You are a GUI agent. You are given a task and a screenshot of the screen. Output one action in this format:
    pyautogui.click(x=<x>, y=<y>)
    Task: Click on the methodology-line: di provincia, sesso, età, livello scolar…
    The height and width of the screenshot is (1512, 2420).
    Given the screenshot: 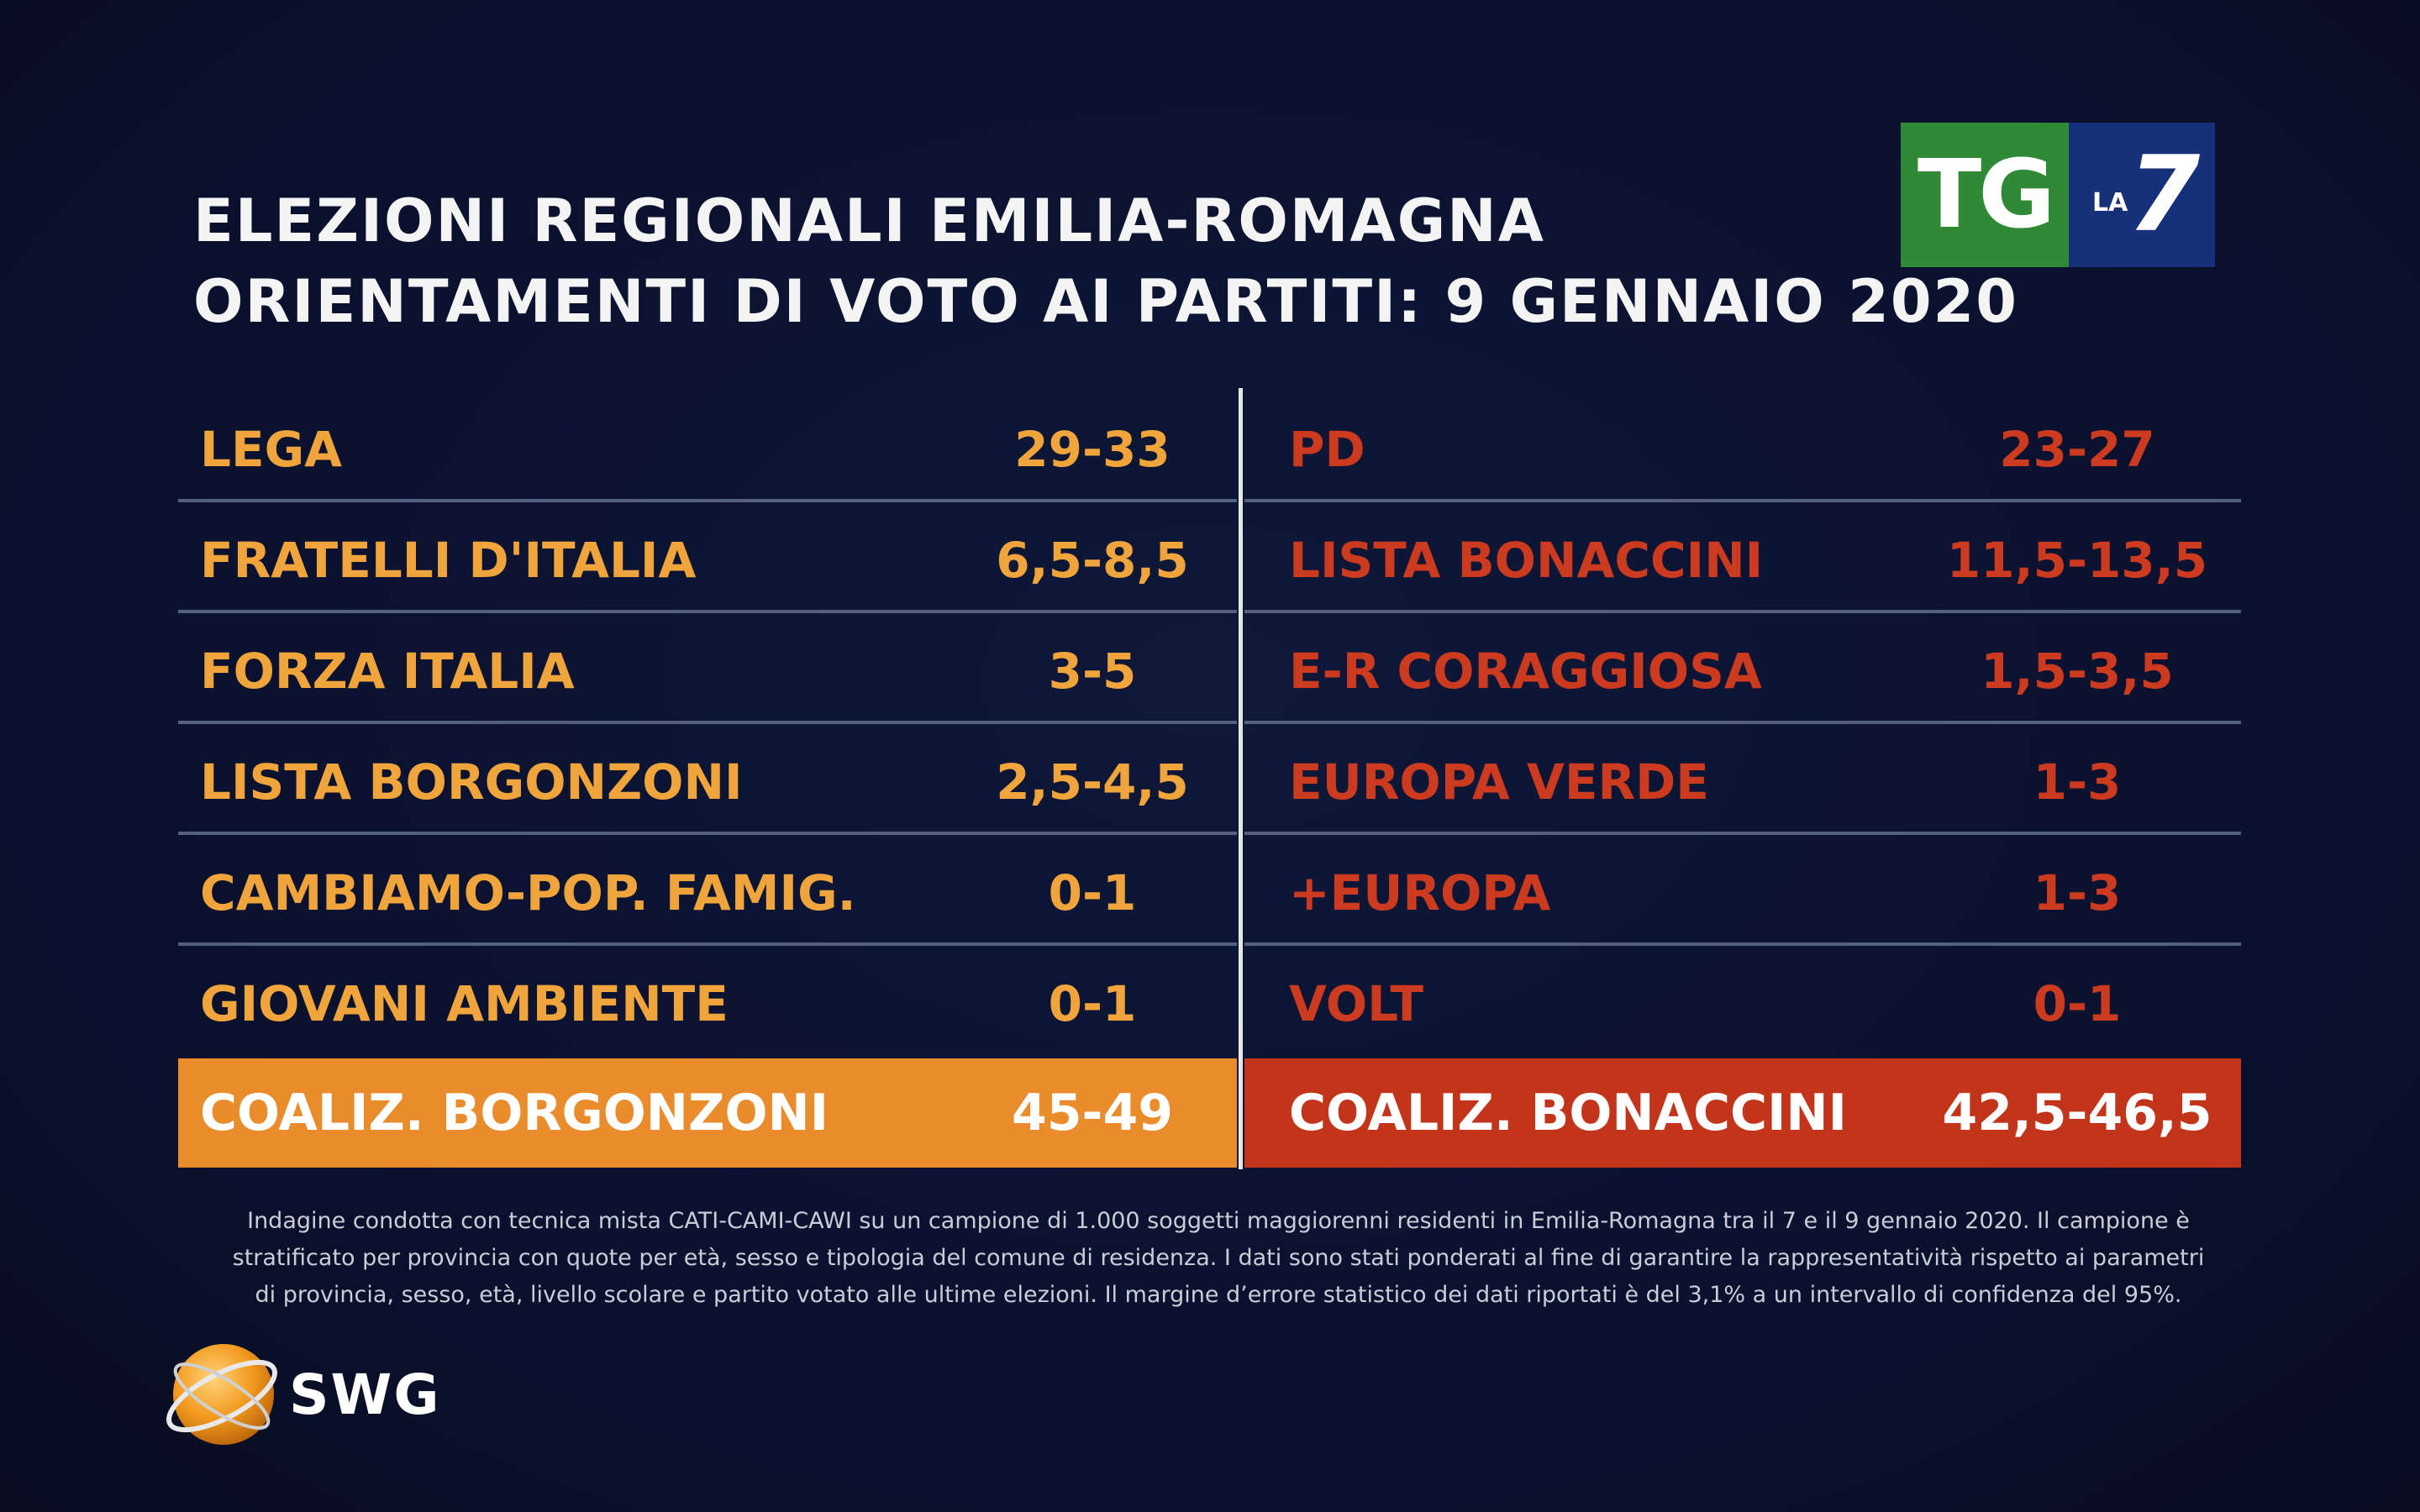 What is the action you would take?
    pyautogui.click(x=1218, y=1295)
    